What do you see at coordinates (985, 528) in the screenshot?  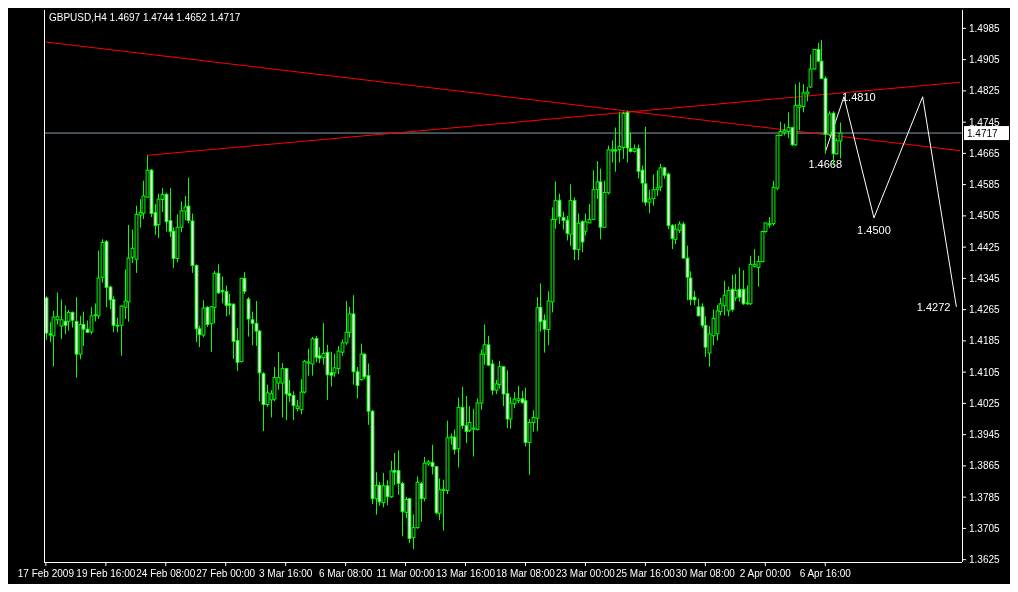 I see `y-tick-label: 1.3705` at bounding box center [985, 528].